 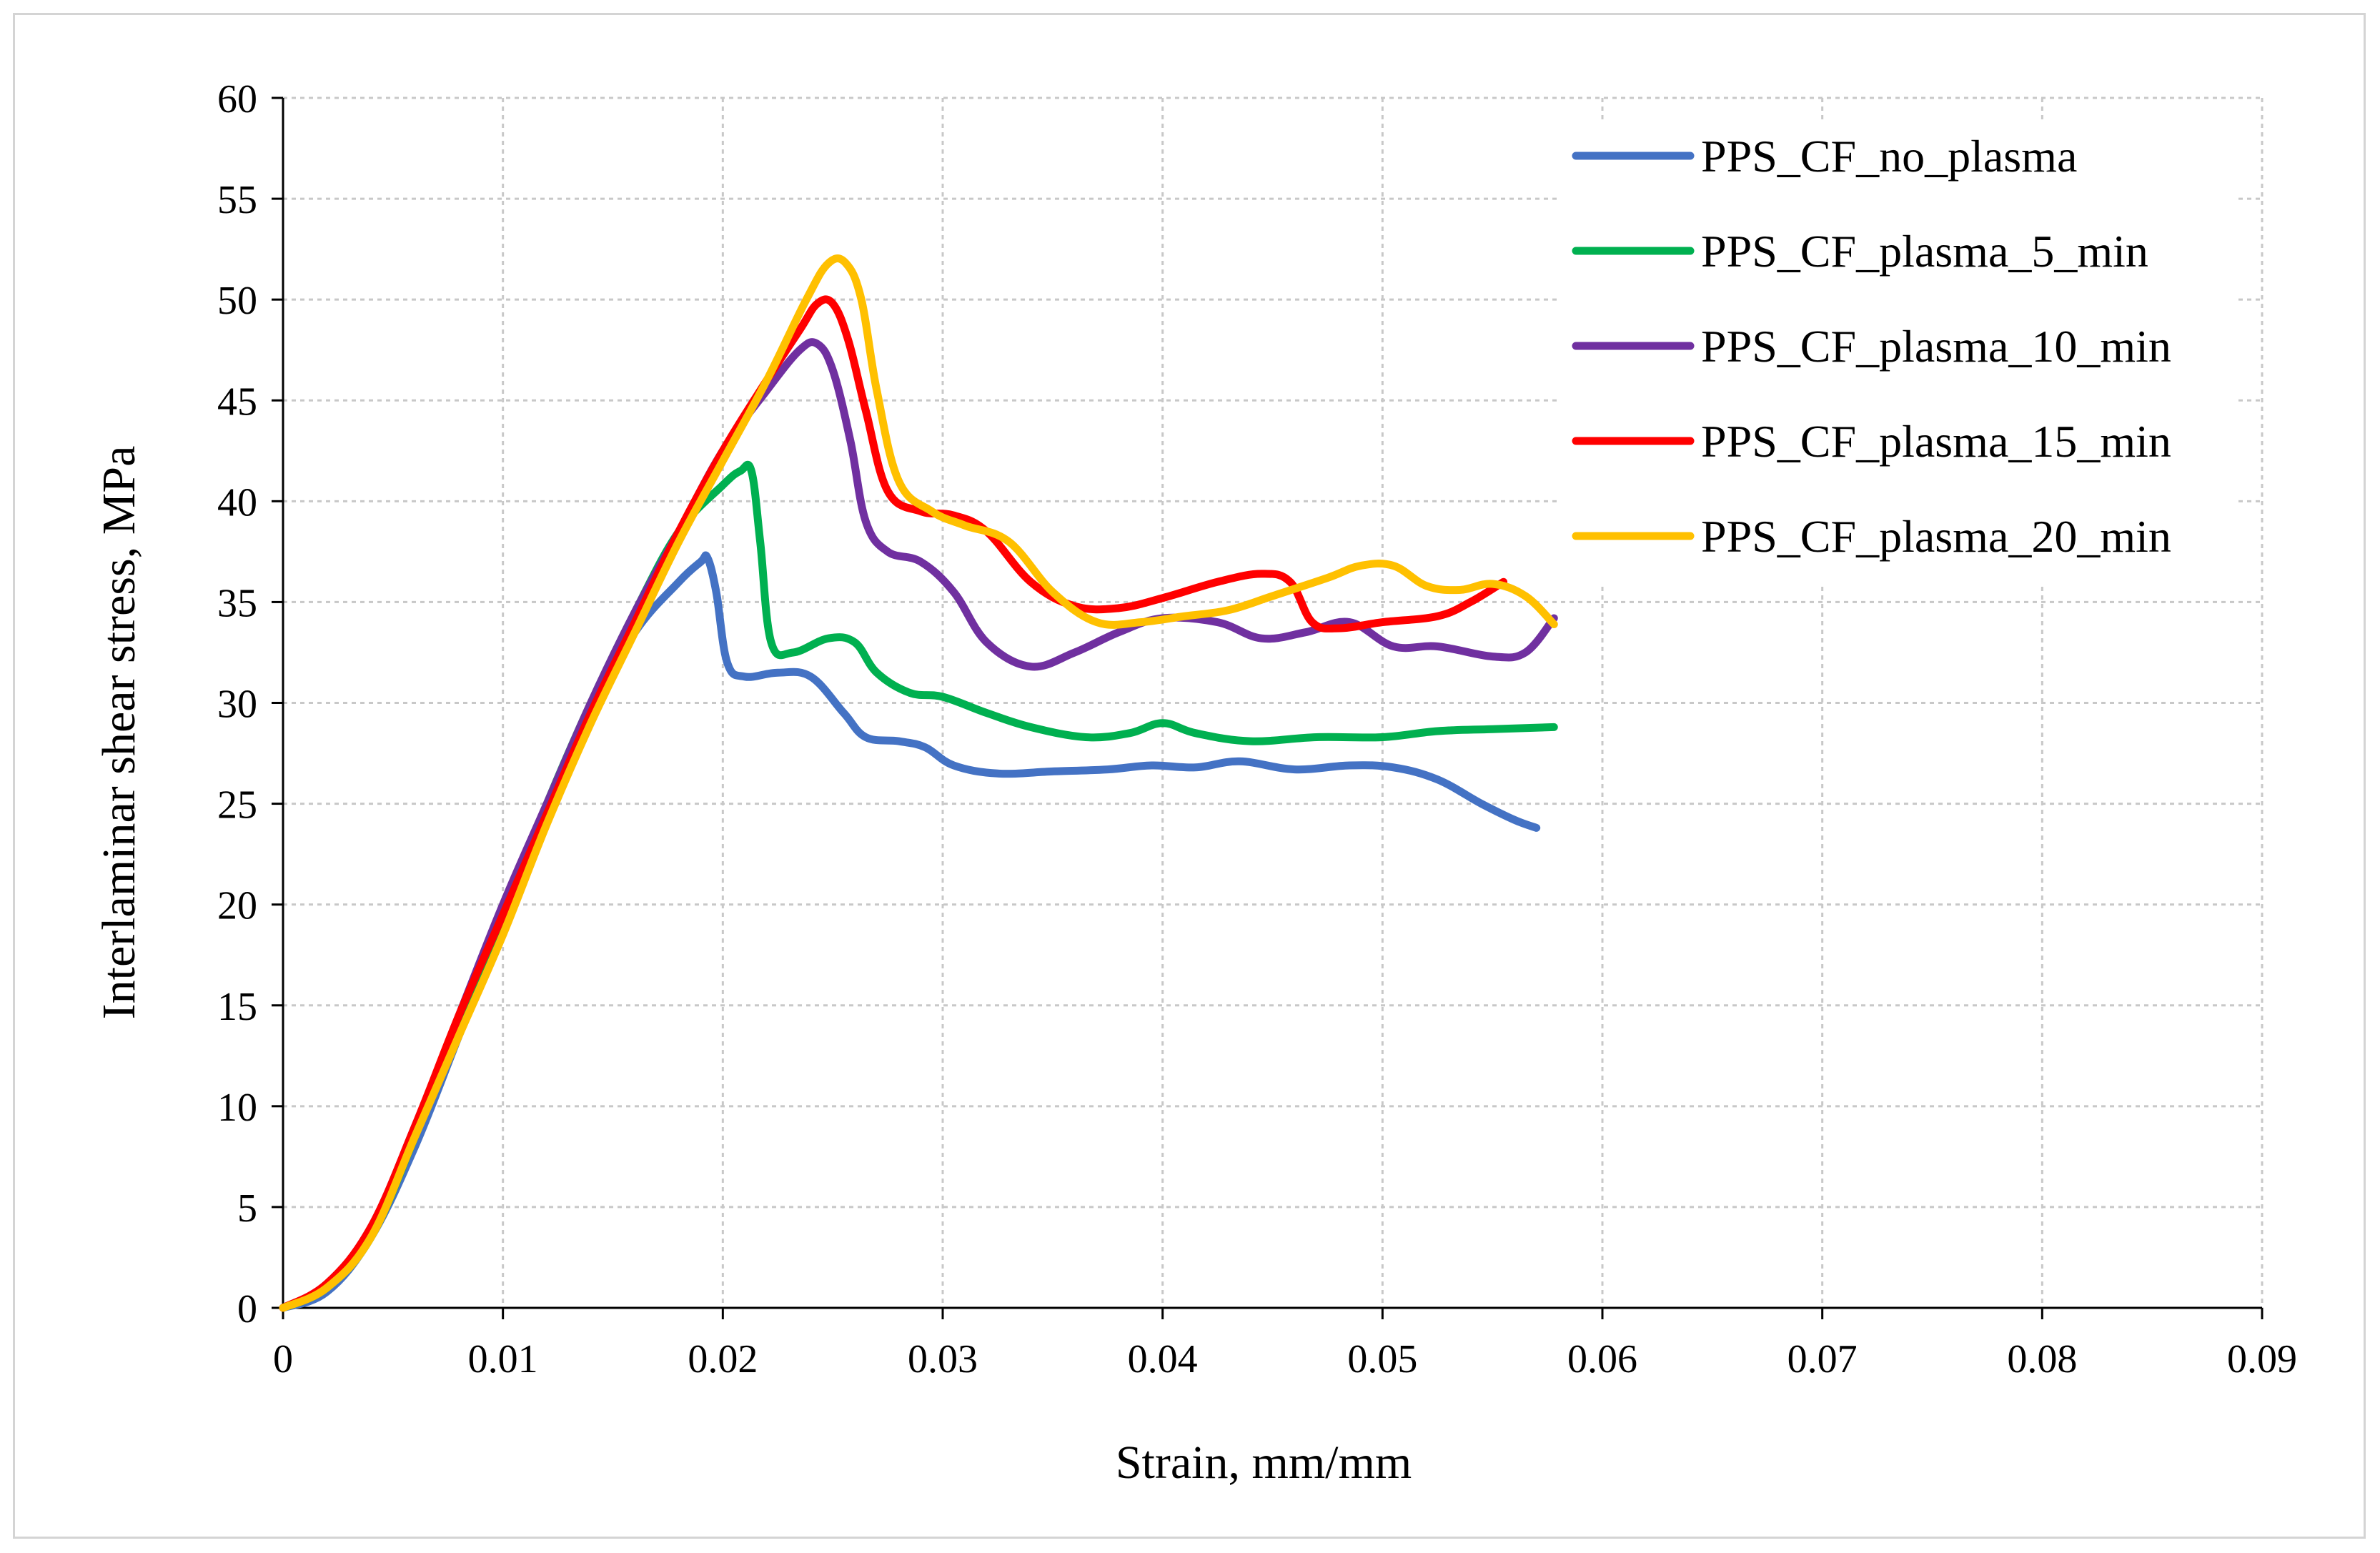 I want to click on y-tick-label: 15, so click(x=237, y=1007).